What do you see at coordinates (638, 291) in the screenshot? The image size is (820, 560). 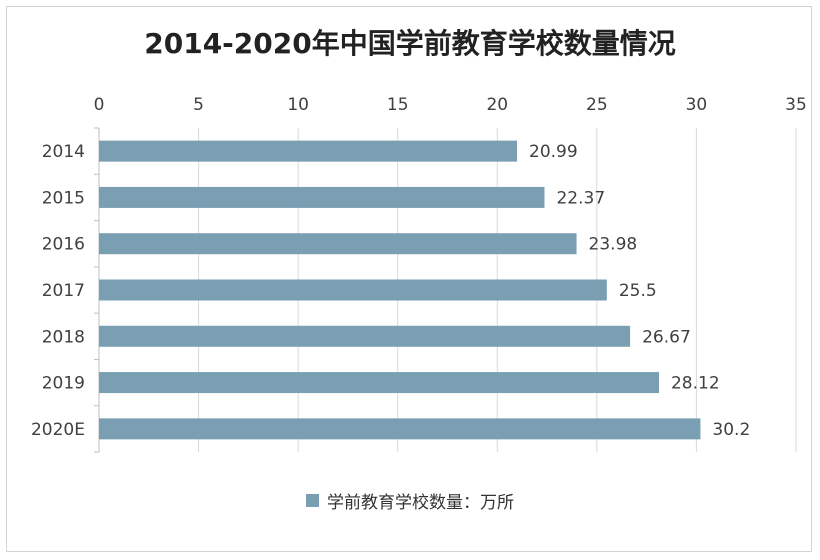 I see `data-label: 25.5` at bounding box center [638, 291].